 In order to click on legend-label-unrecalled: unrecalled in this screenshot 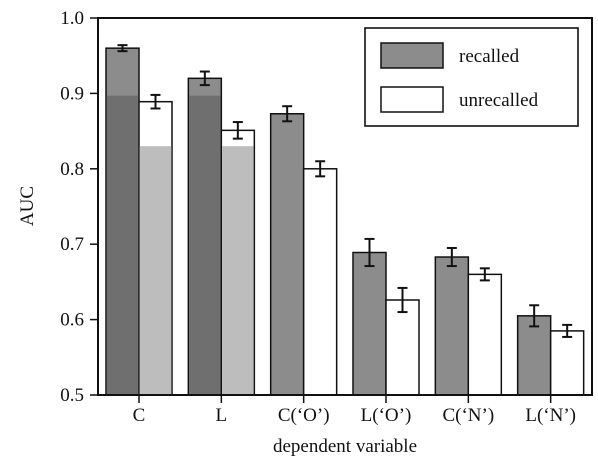, I will do `click(499, 100)`.